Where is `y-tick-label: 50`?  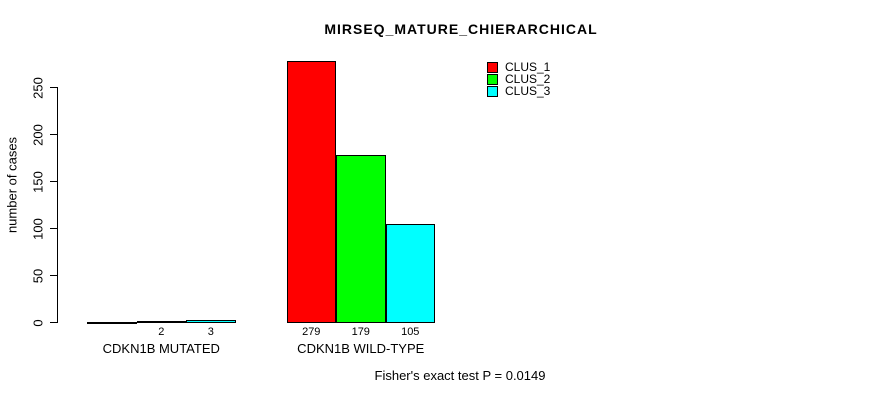
y-tick-label: 50 is located at coordinates (38, 275).